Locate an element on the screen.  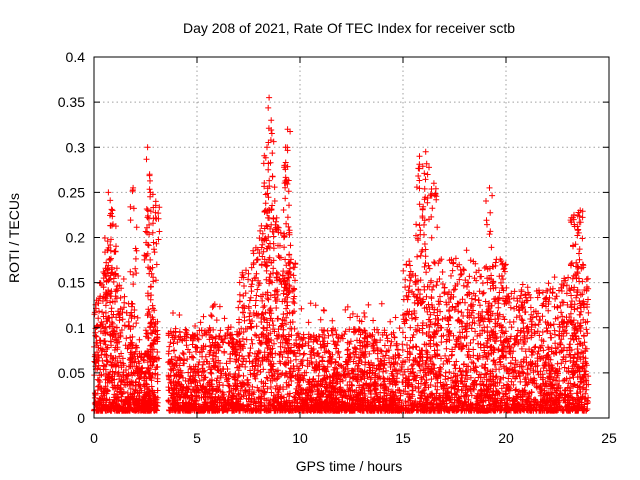
y-tick-label: 0.35 is located at coordinates (71, 102).